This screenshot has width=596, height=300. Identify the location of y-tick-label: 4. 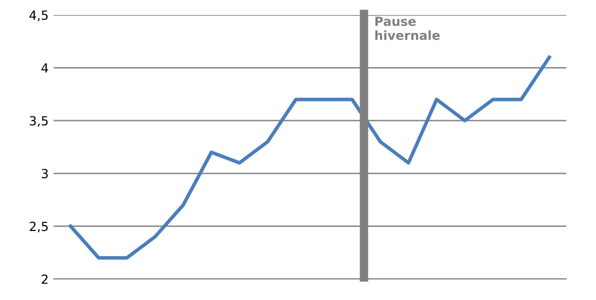
(44, 68).